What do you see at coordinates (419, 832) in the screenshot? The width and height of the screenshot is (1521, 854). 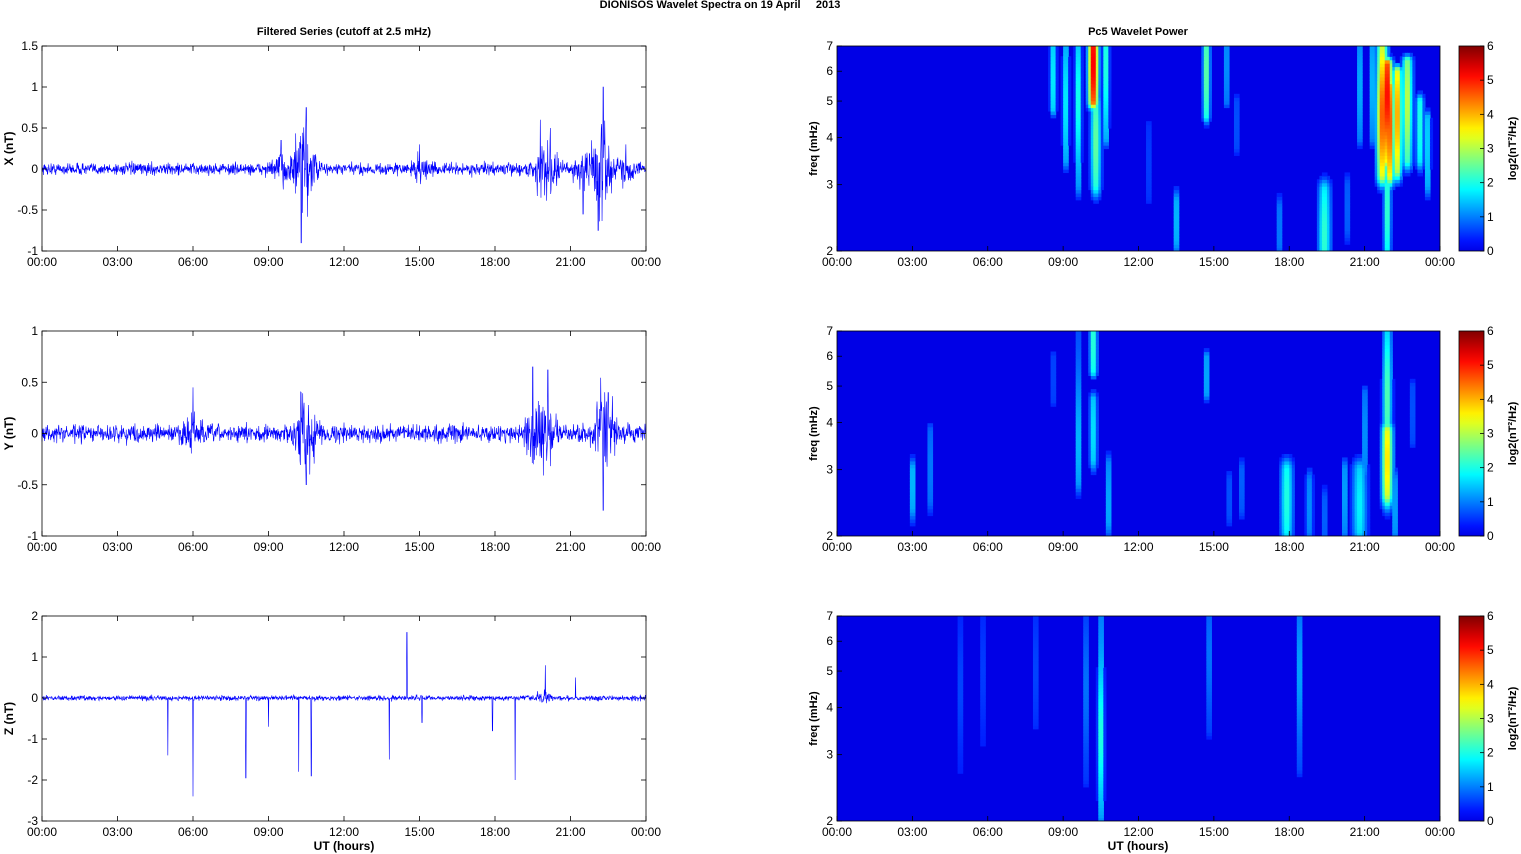 I see `z-series-x-tick-label: 15:00` at bounding box center [419, 832].